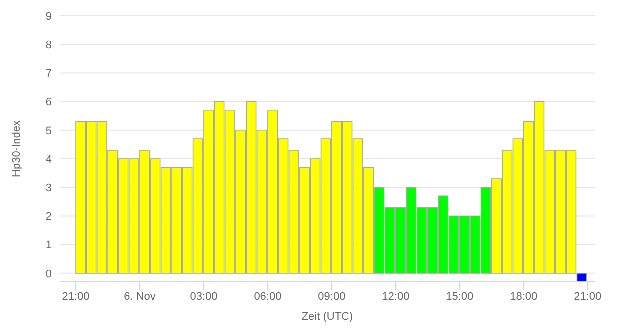 Image resolution: width=617 pixels, height=330 pixels. I want to click on x-tick-label: 18:00, so click(524, 296).